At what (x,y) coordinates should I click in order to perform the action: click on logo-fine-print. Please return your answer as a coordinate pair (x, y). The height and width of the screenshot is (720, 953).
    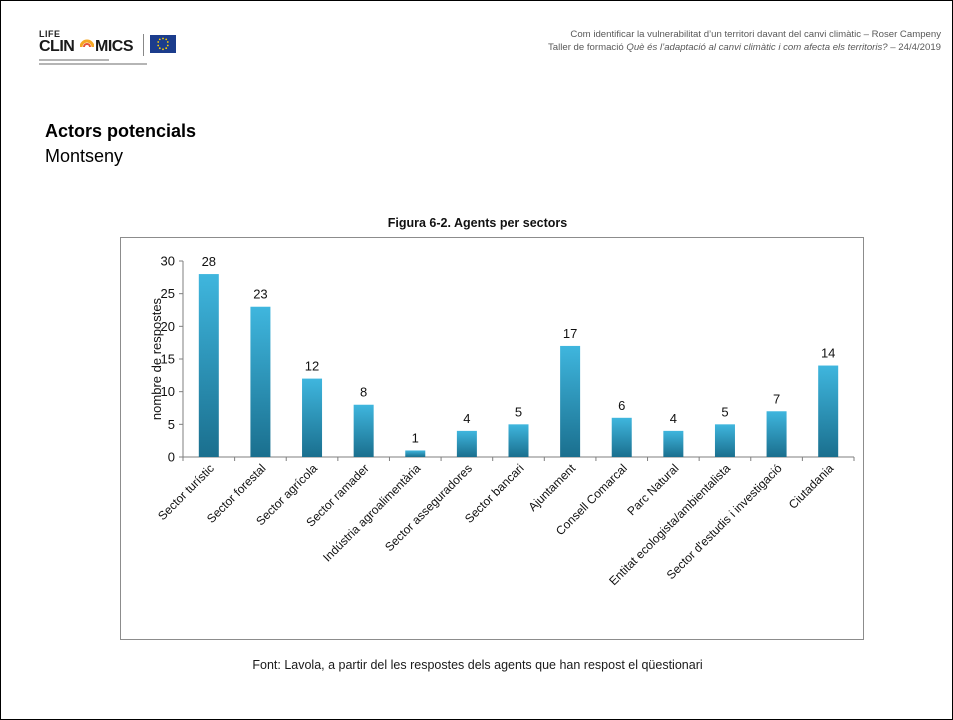
    Looking at the image, I should click on (94, 62).